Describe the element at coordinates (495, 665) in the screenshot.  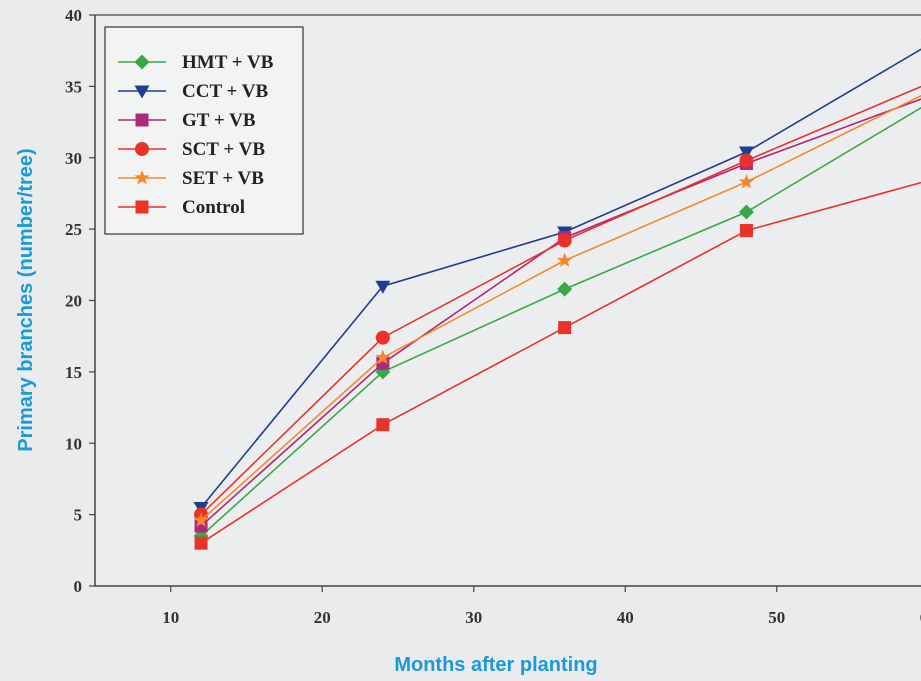
I see `x-axis-title: Months after planting` at that location.